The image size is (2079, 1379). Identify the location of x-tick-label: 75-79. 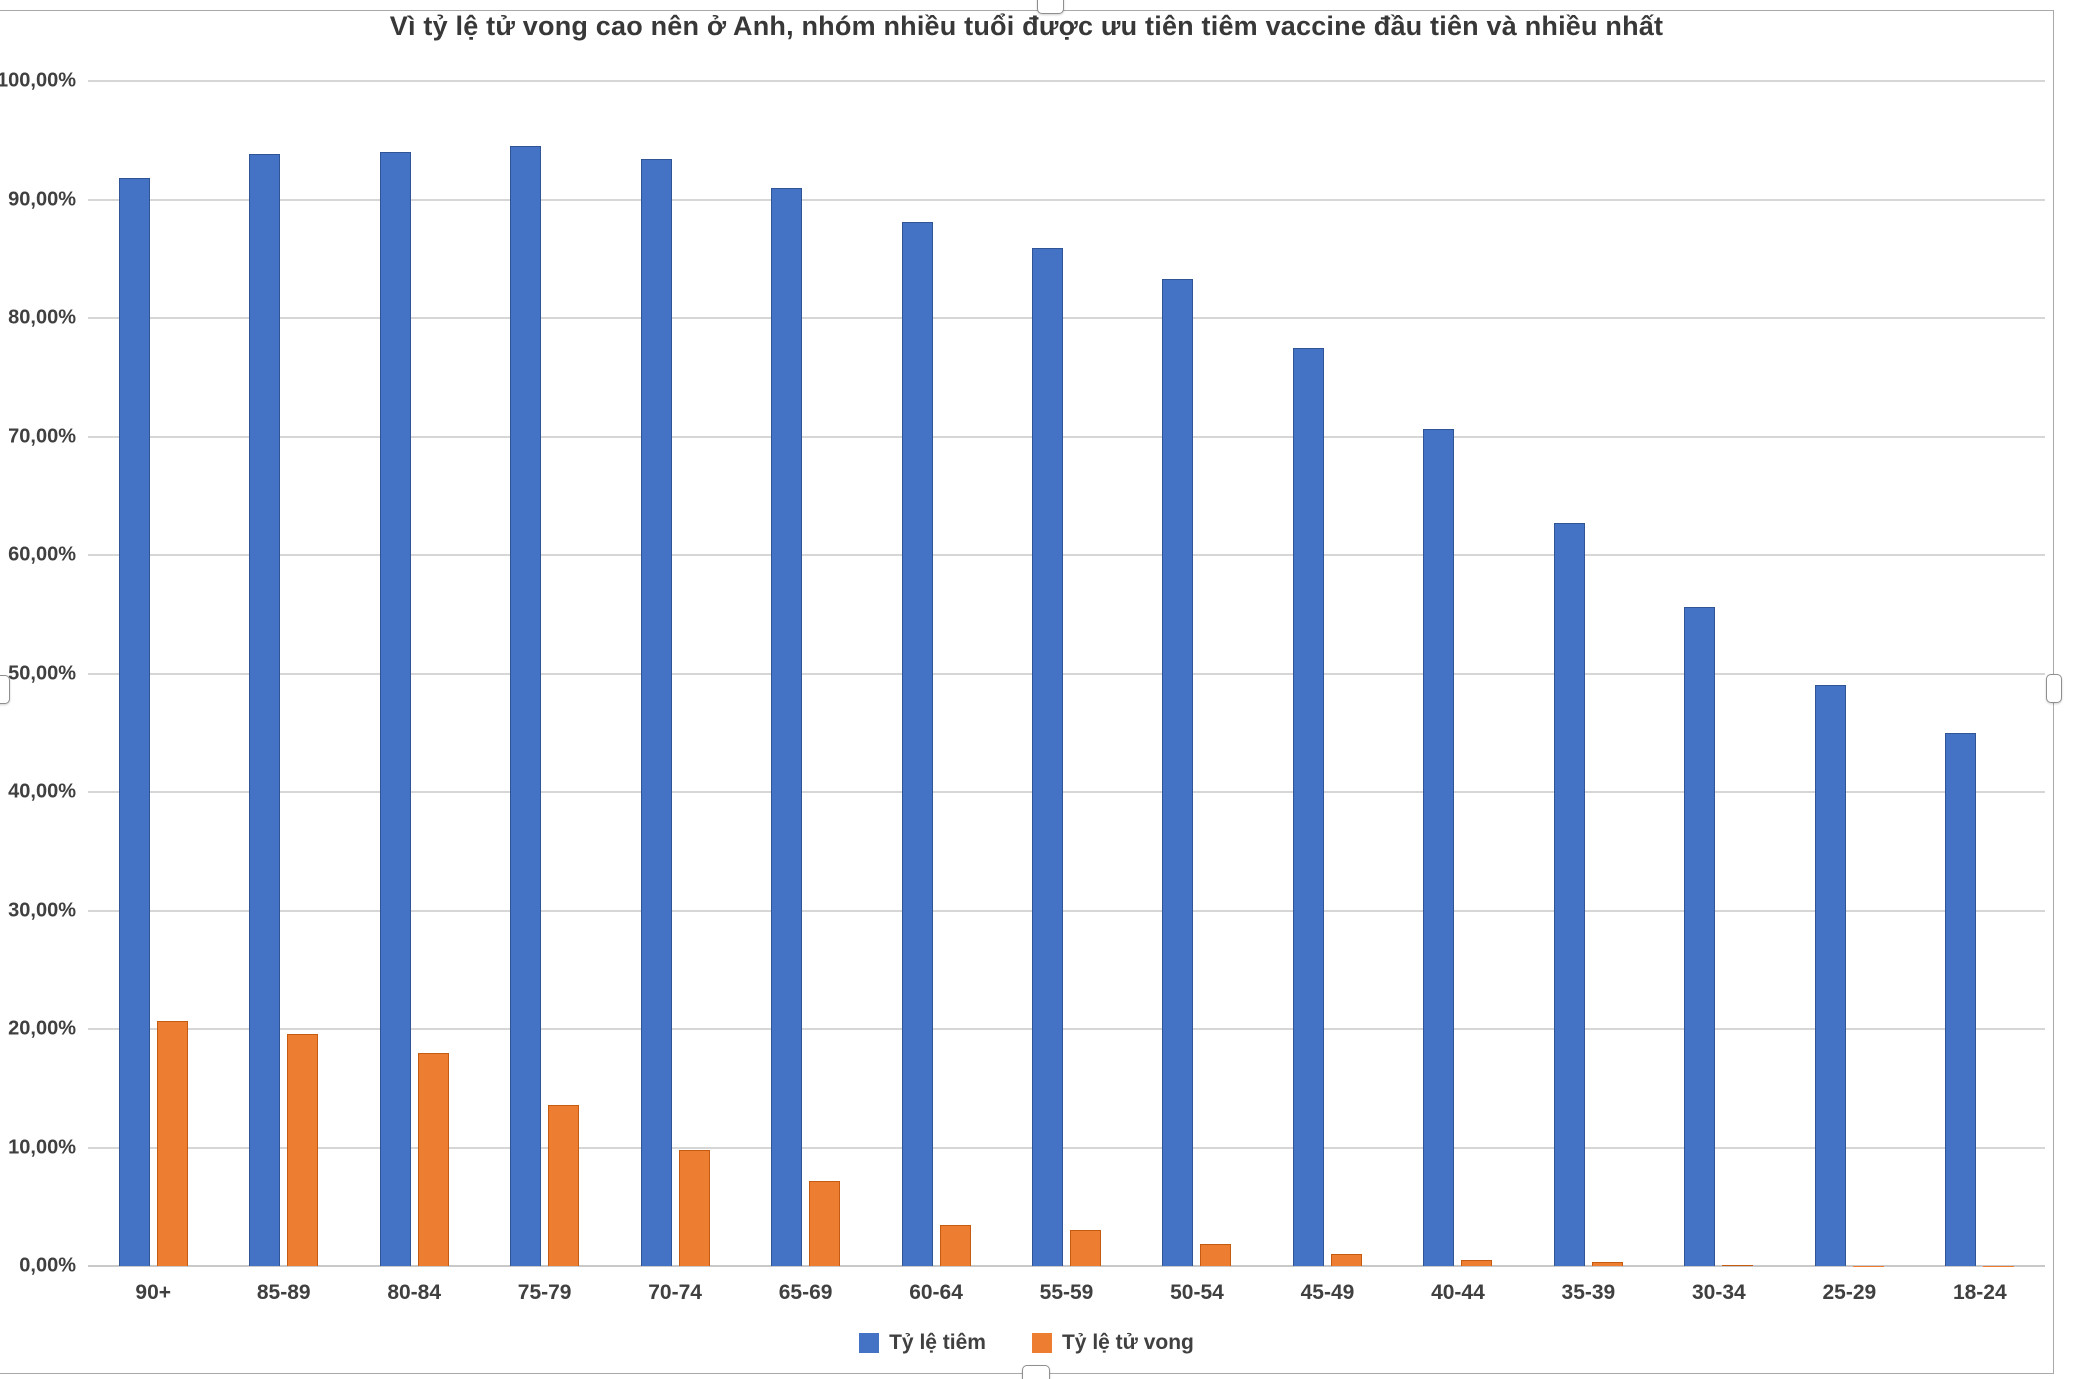
(544, 1292).